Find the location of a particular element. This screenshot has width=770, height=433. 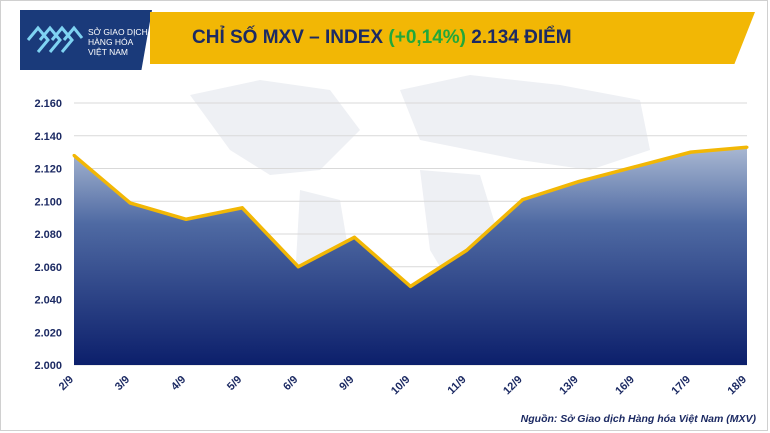

x-tick-label: 11/9 is located at coordinates (457, 385).